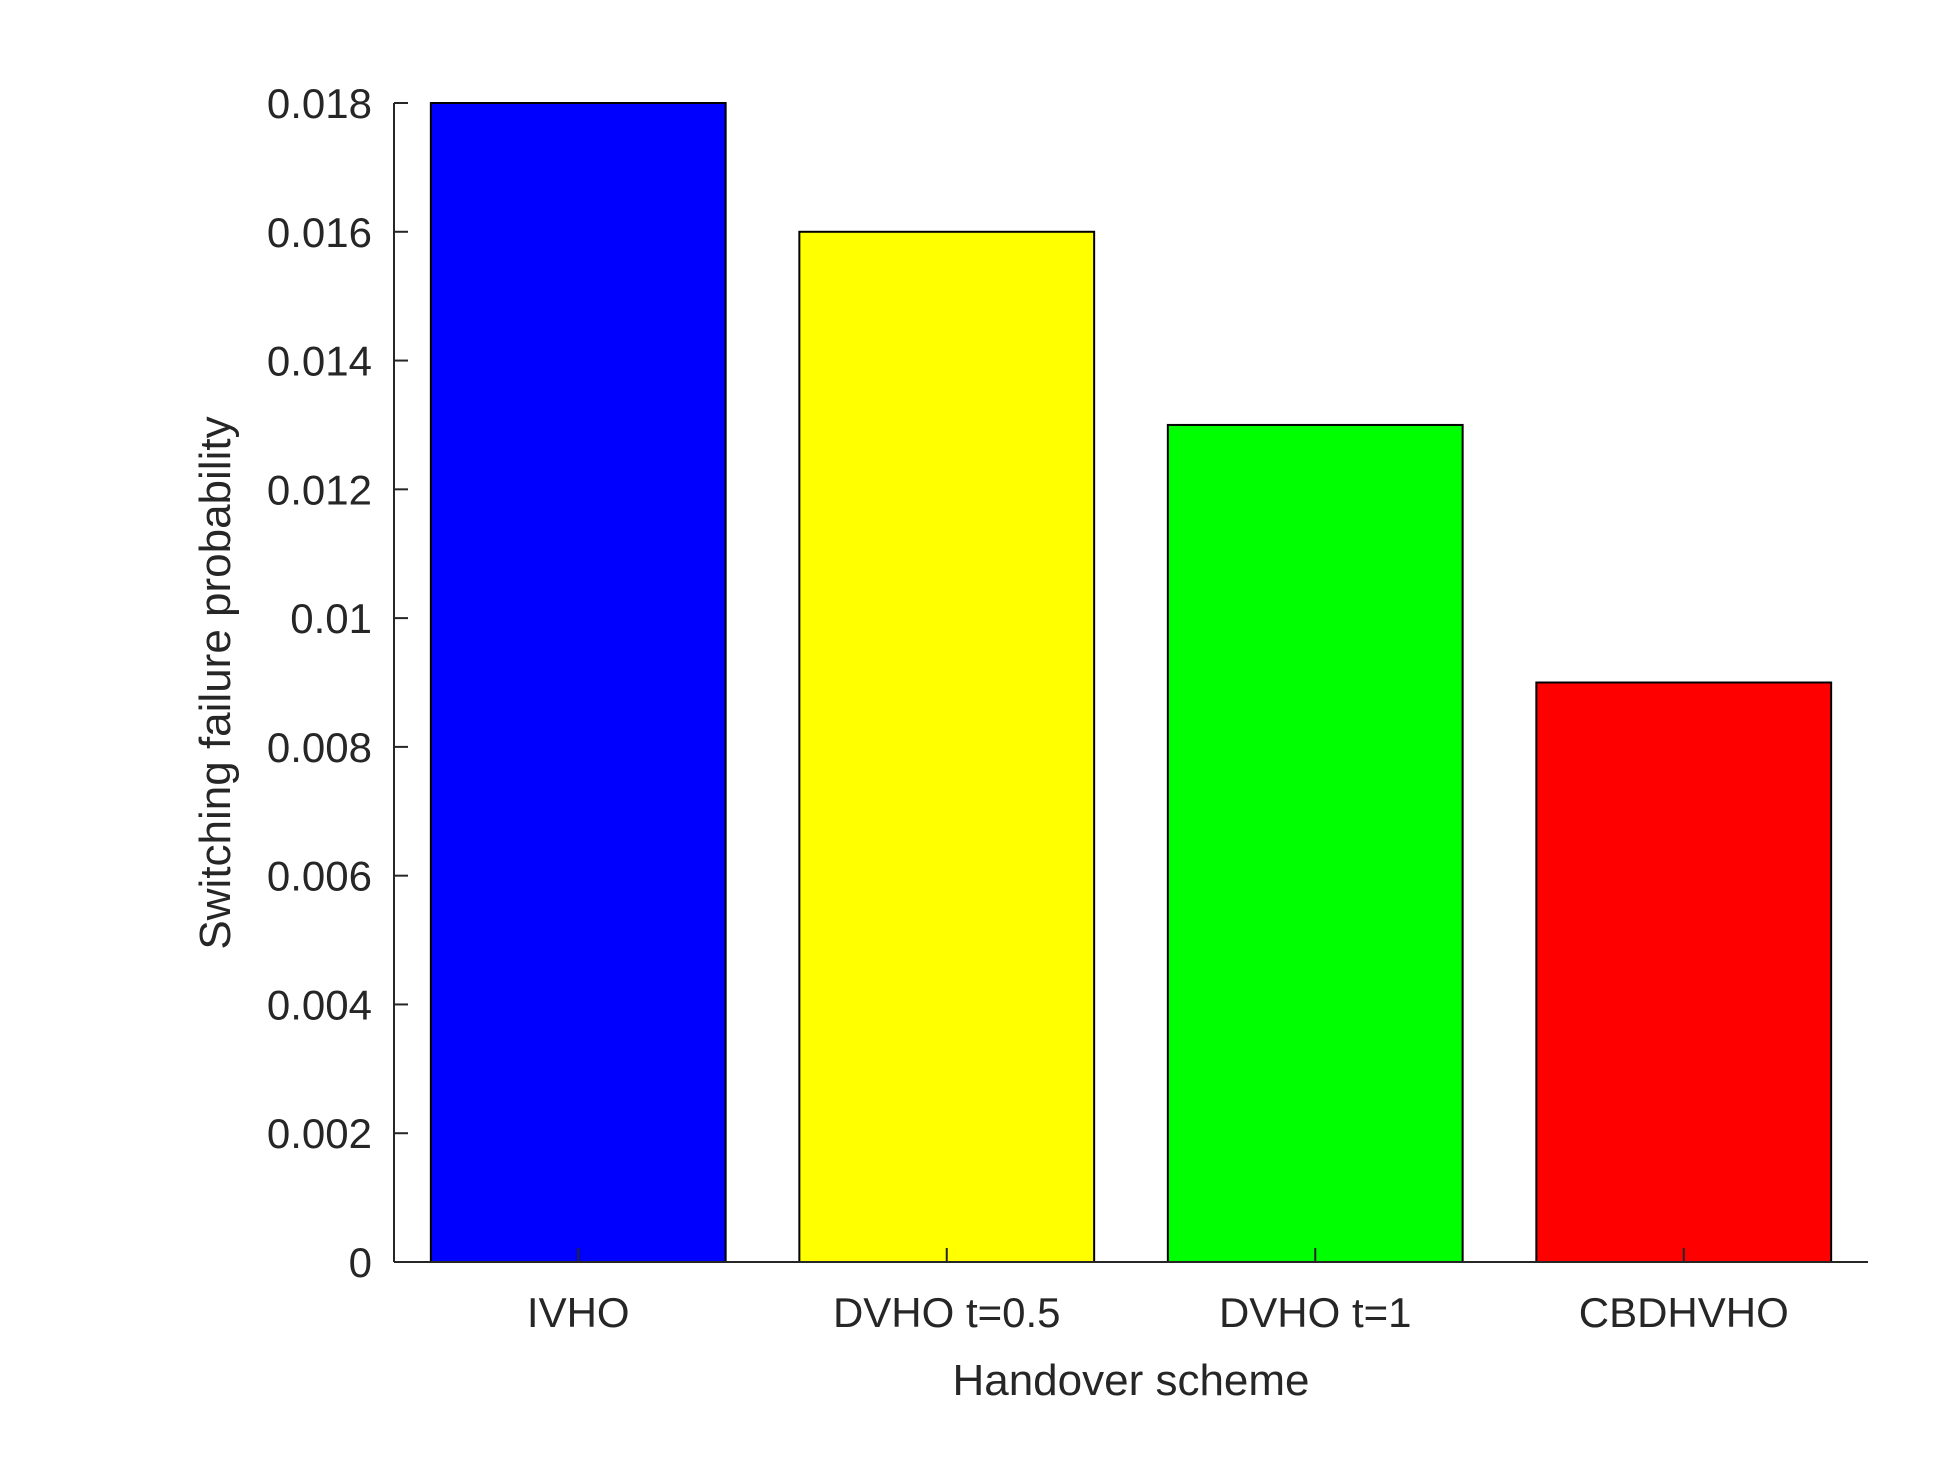 Image resolution: width=1944 pixels, height=1467 pixels. I want to click on y-tick-label: 0.012, so click(319, 489).